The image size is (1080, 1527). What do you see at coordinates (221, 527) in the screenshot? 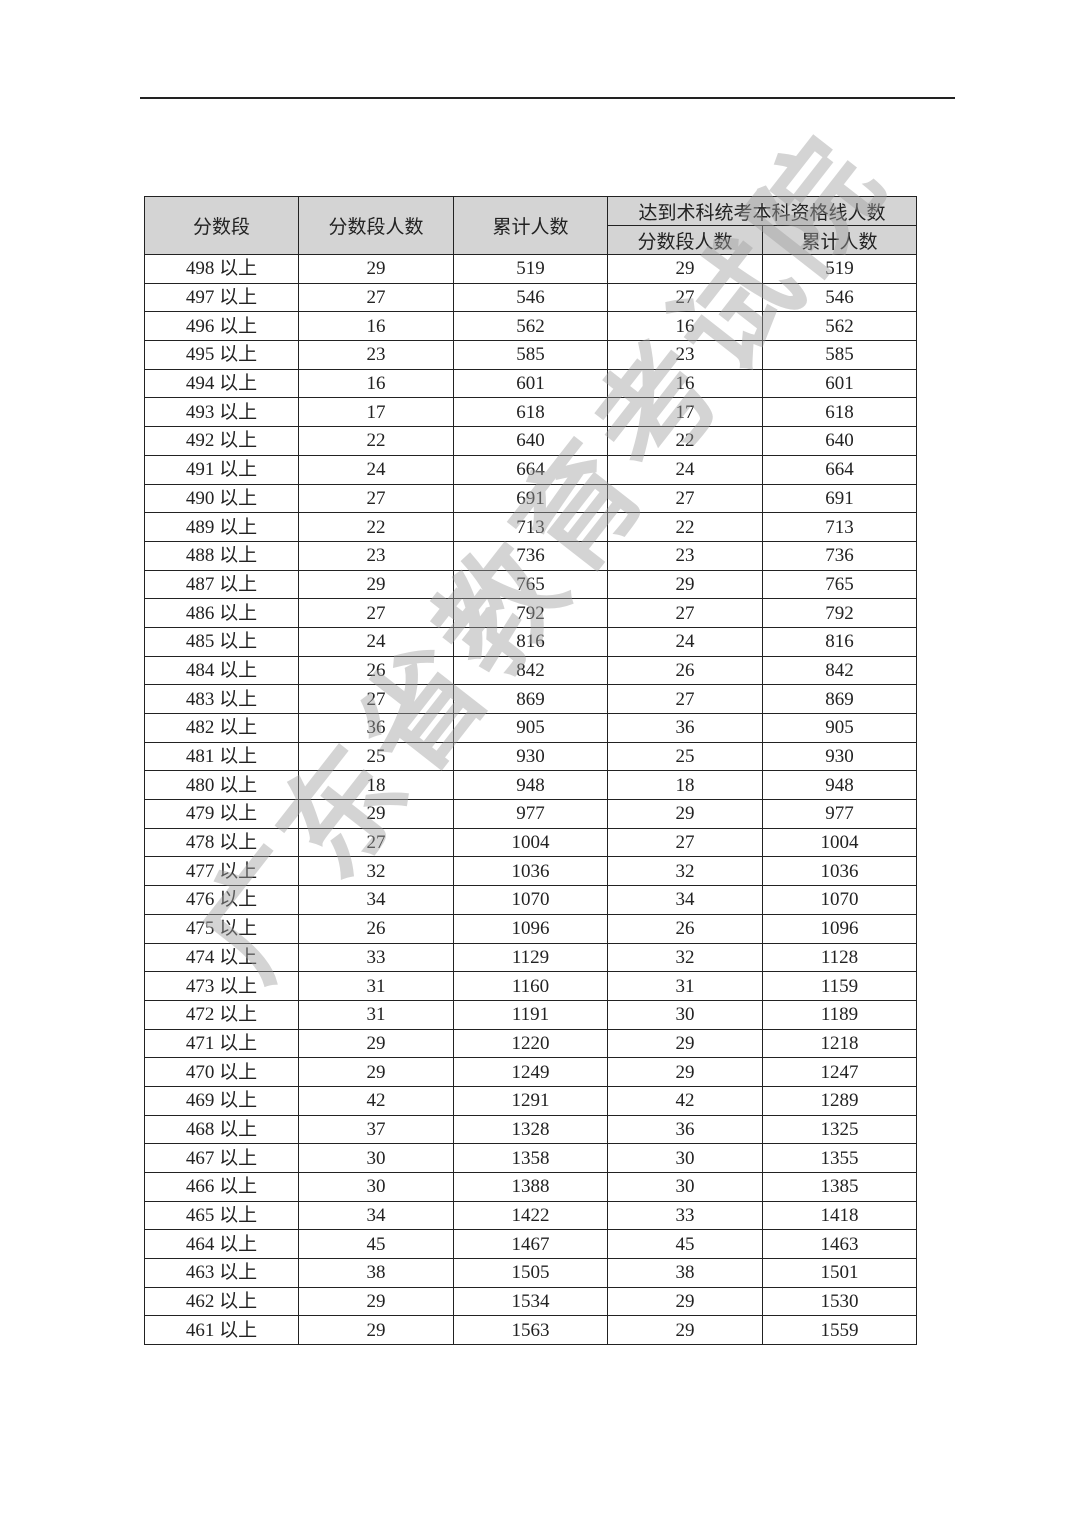
I see `cell-score-band: 489 以上` at bounding box center [221, 527].